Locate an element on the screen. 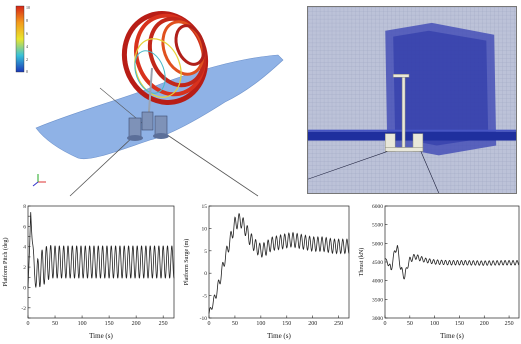 The height and width of the screenshot is (344, 521). y-tick-label: 6 is located at coordinates (24, 227).